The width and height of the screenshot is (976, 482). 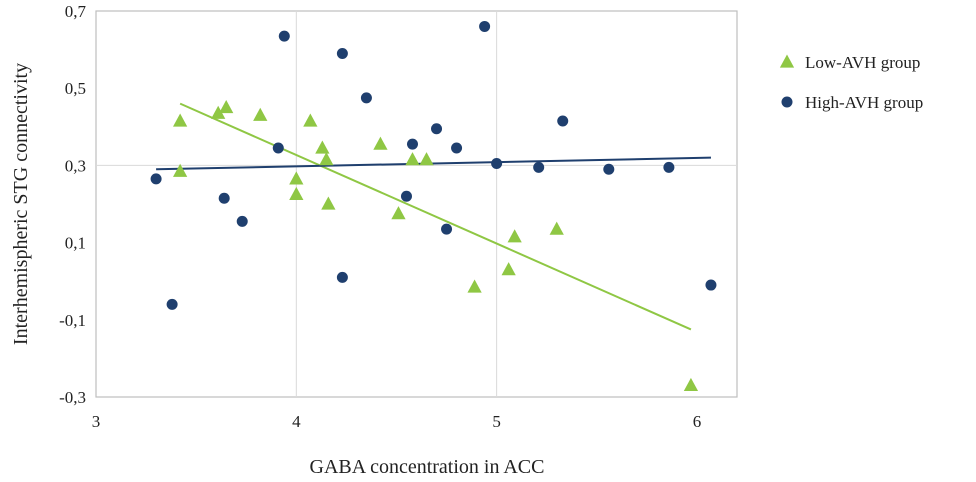 What do you see at coordinates (72, 320) in the screenshot?
I see `y-tick-label: -0,1` at bounding box center [72, 320].